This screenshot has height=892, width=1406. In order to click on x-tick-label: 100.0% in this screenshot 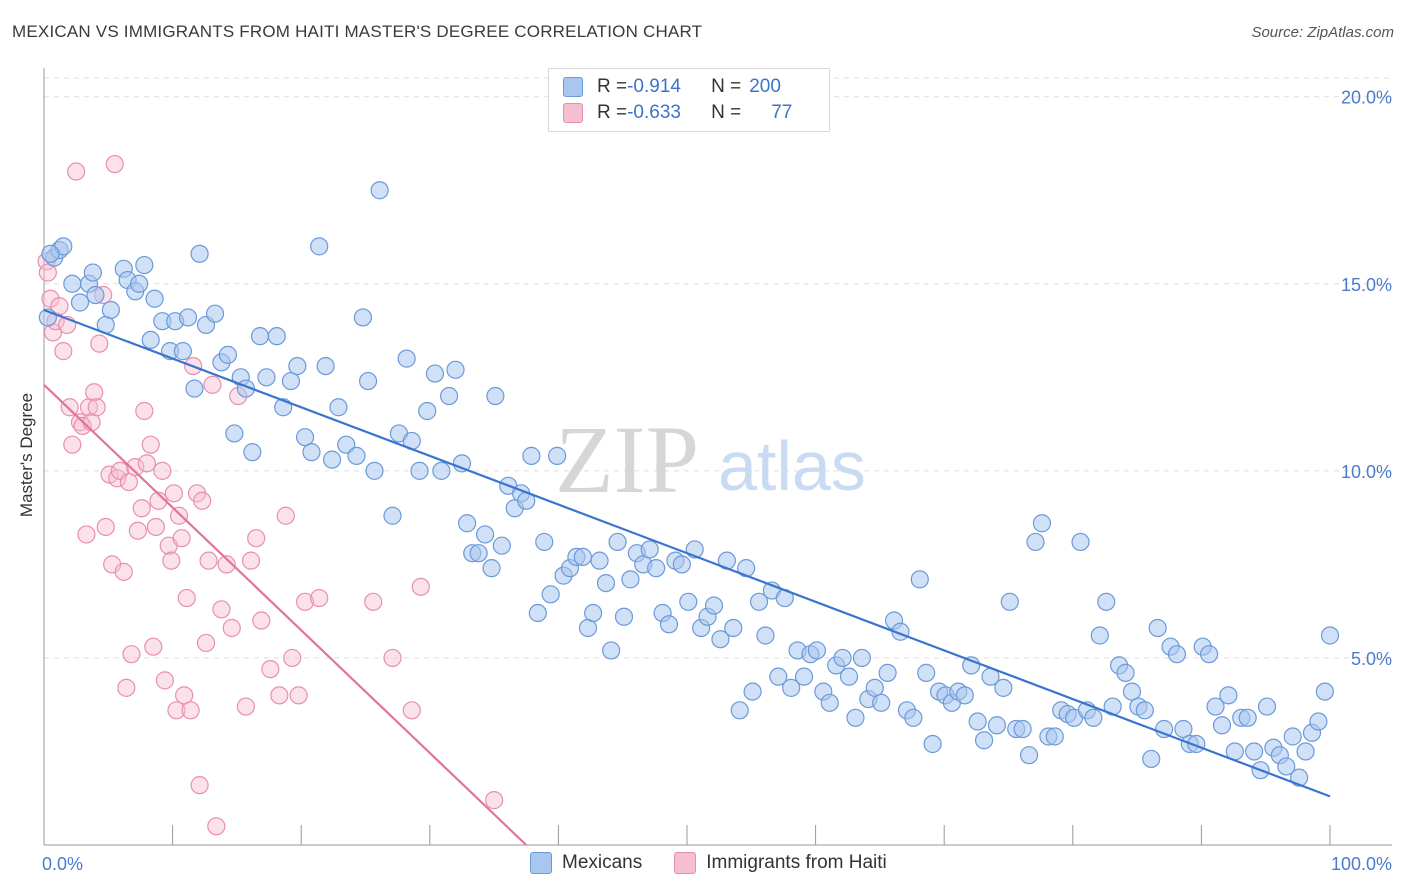, I will do `click(1361, 864)`.